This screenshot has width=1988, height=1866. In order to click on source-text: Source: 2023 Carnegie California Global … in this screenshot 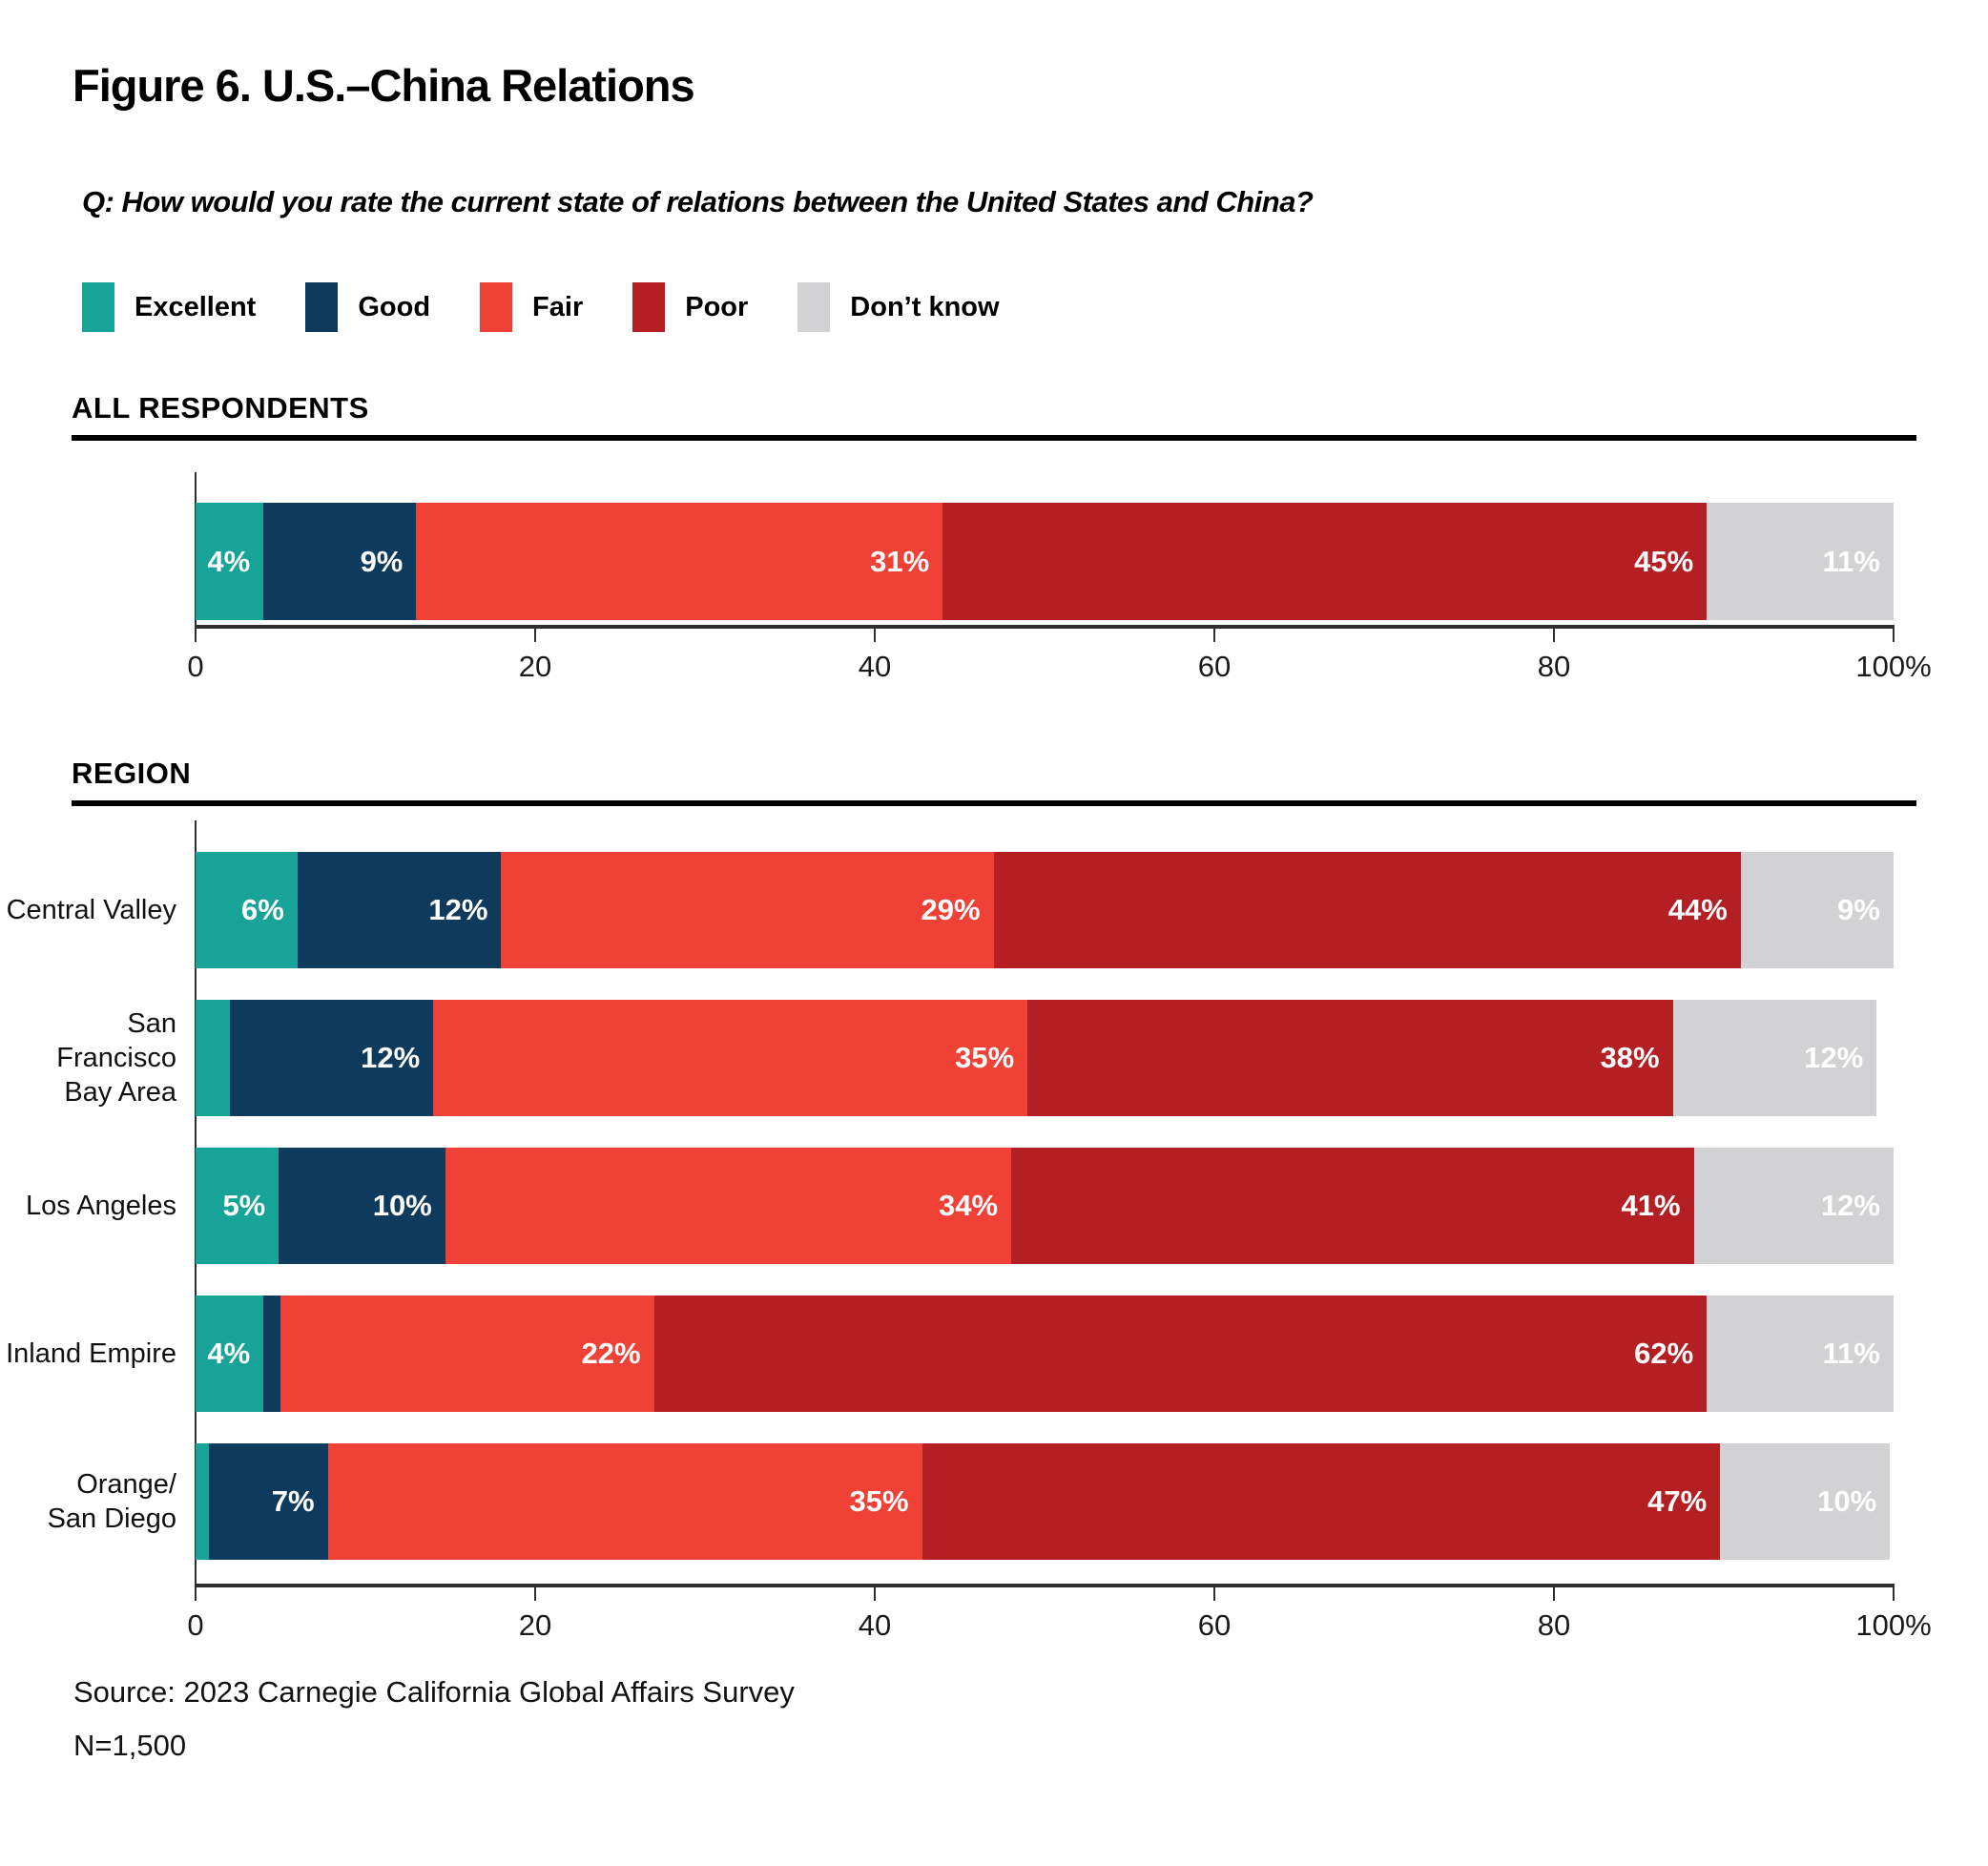, I will do `click(434, 1692)`.